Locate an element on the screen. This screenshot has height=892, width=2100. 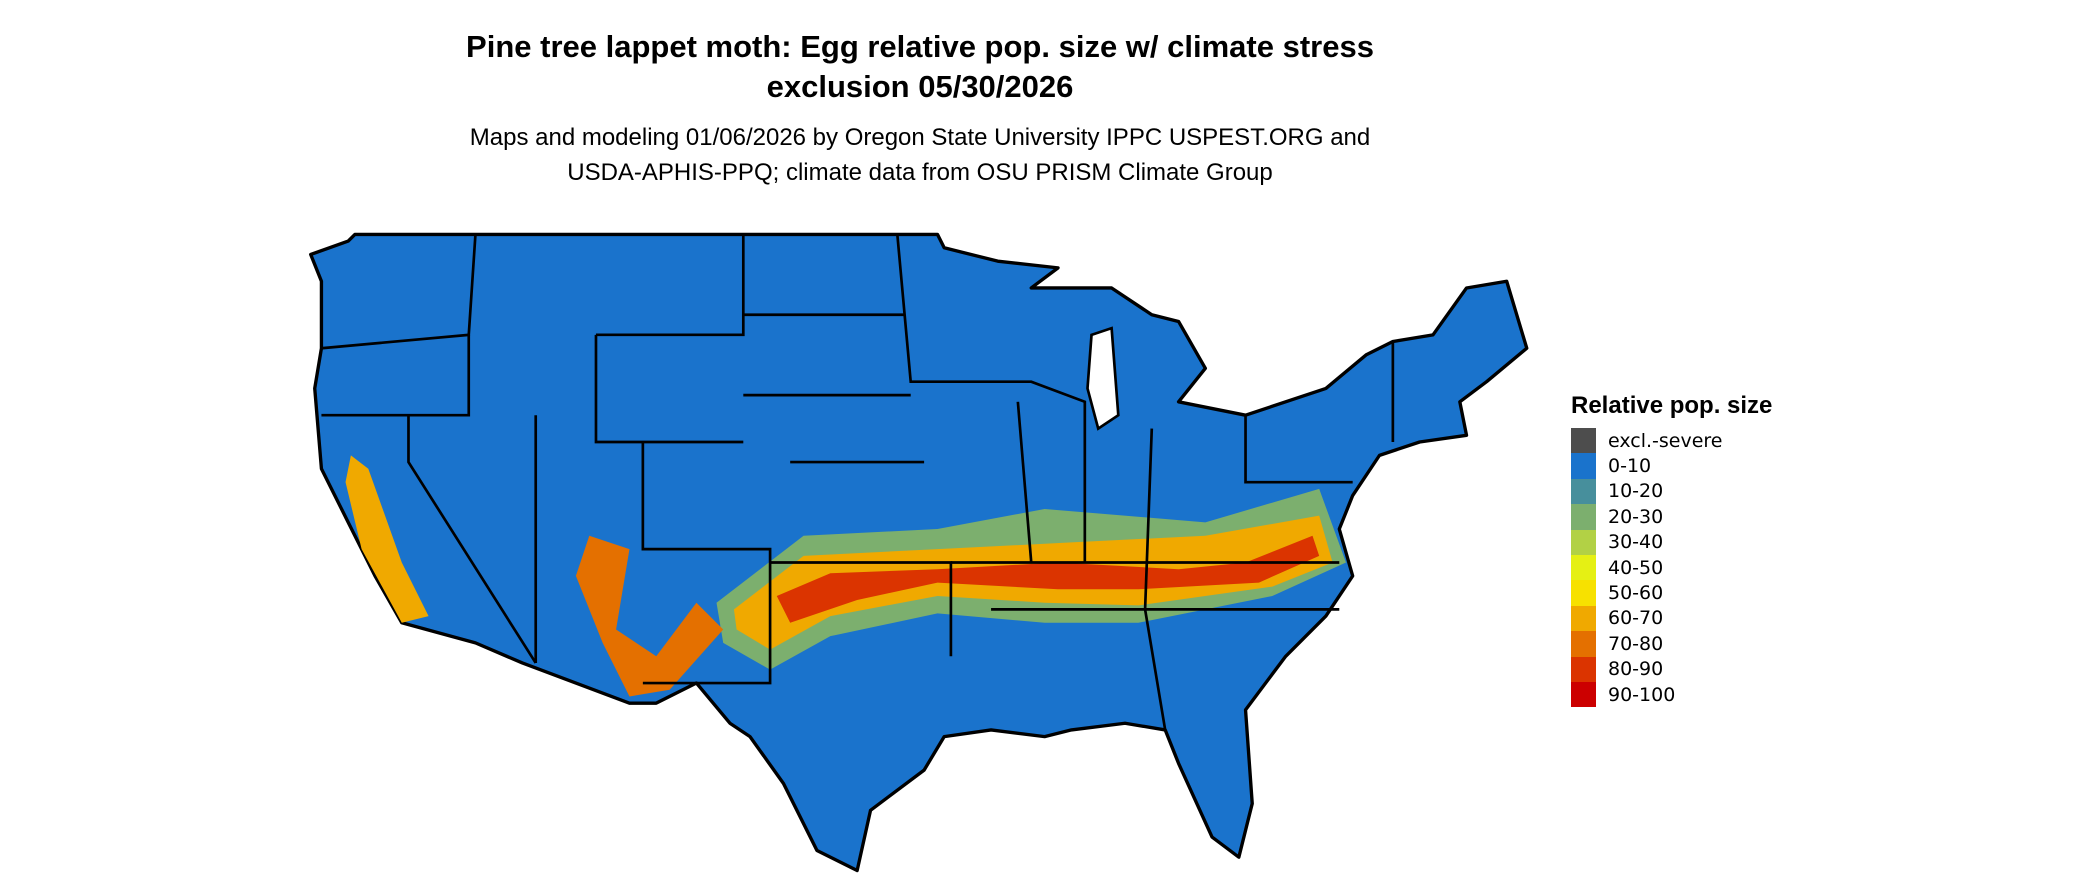
heat-band is located at coordinates (845, 576).